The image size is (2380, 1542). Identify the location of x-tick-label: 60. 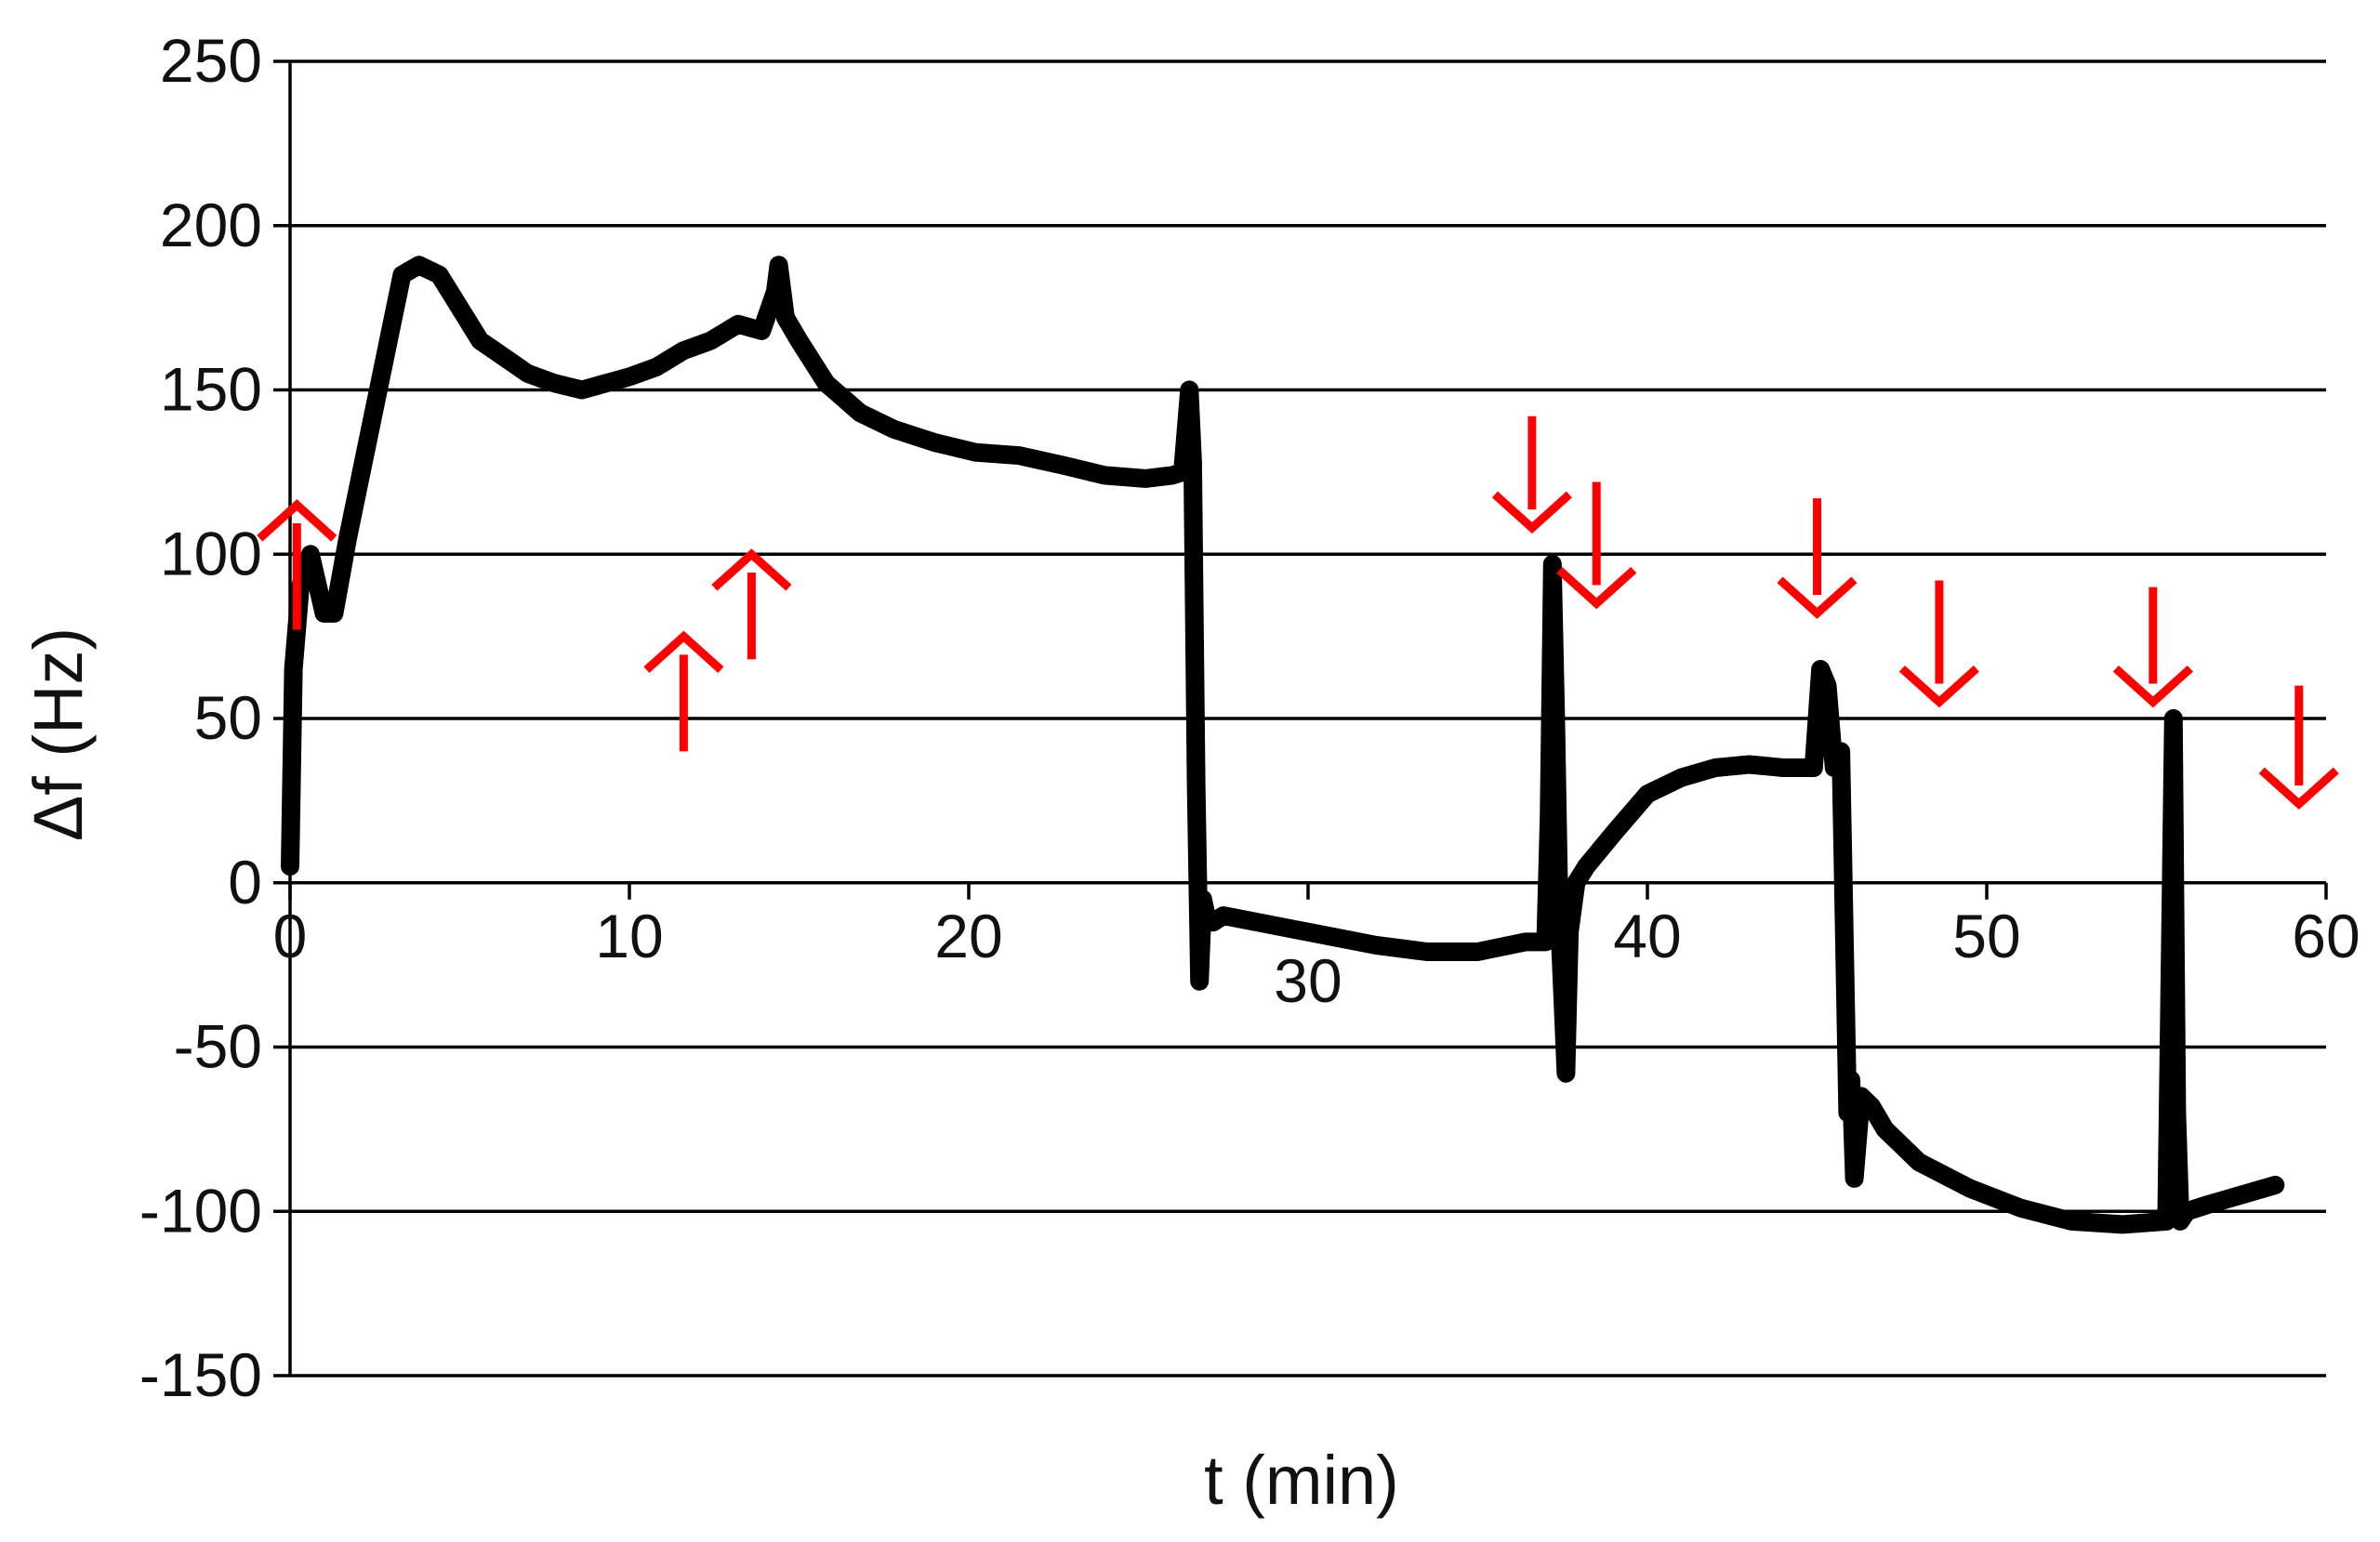
(2326, 936).